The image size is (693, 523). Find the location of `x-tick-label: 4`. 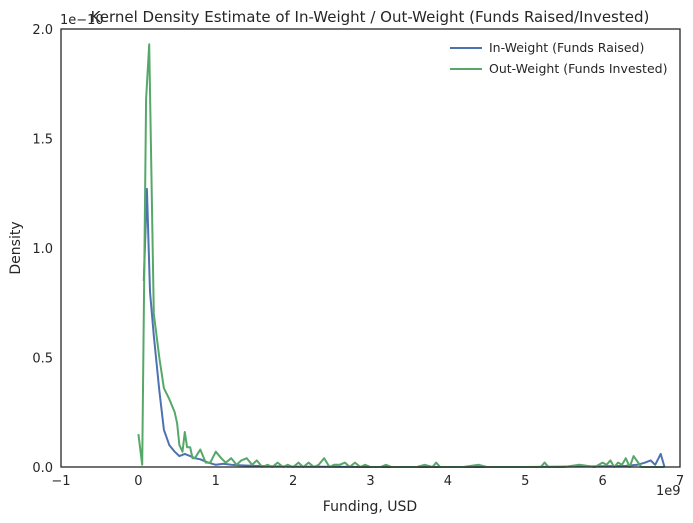

x-tick-label: 4 is located at coordinates (448, 481).